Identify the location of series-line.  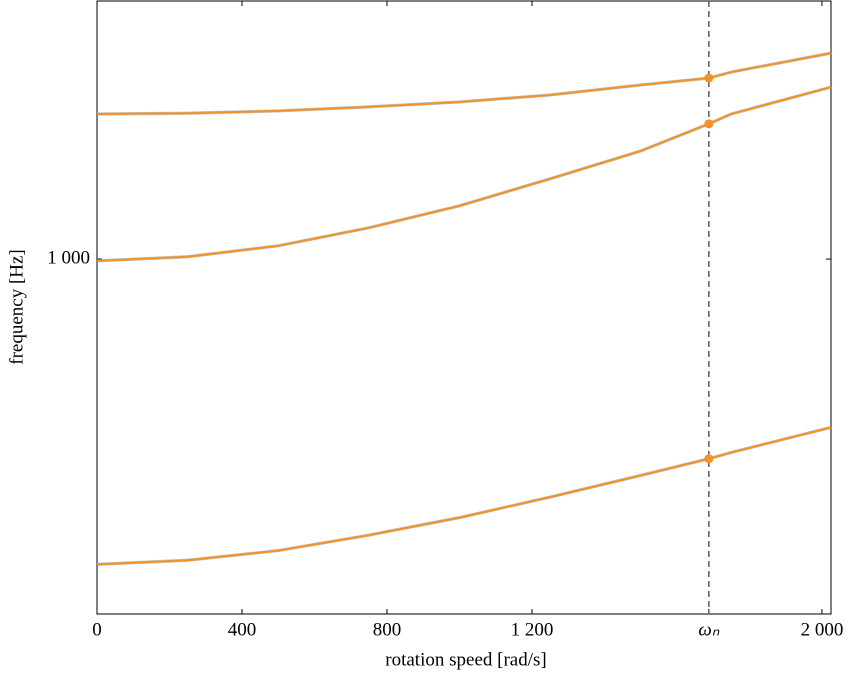
(464, 83).